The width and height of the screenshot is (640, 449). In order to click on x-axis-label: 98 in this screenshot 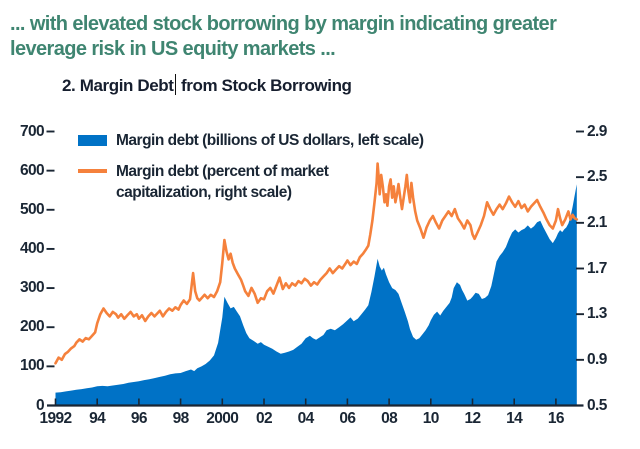, I will do `click(181, 418)`.